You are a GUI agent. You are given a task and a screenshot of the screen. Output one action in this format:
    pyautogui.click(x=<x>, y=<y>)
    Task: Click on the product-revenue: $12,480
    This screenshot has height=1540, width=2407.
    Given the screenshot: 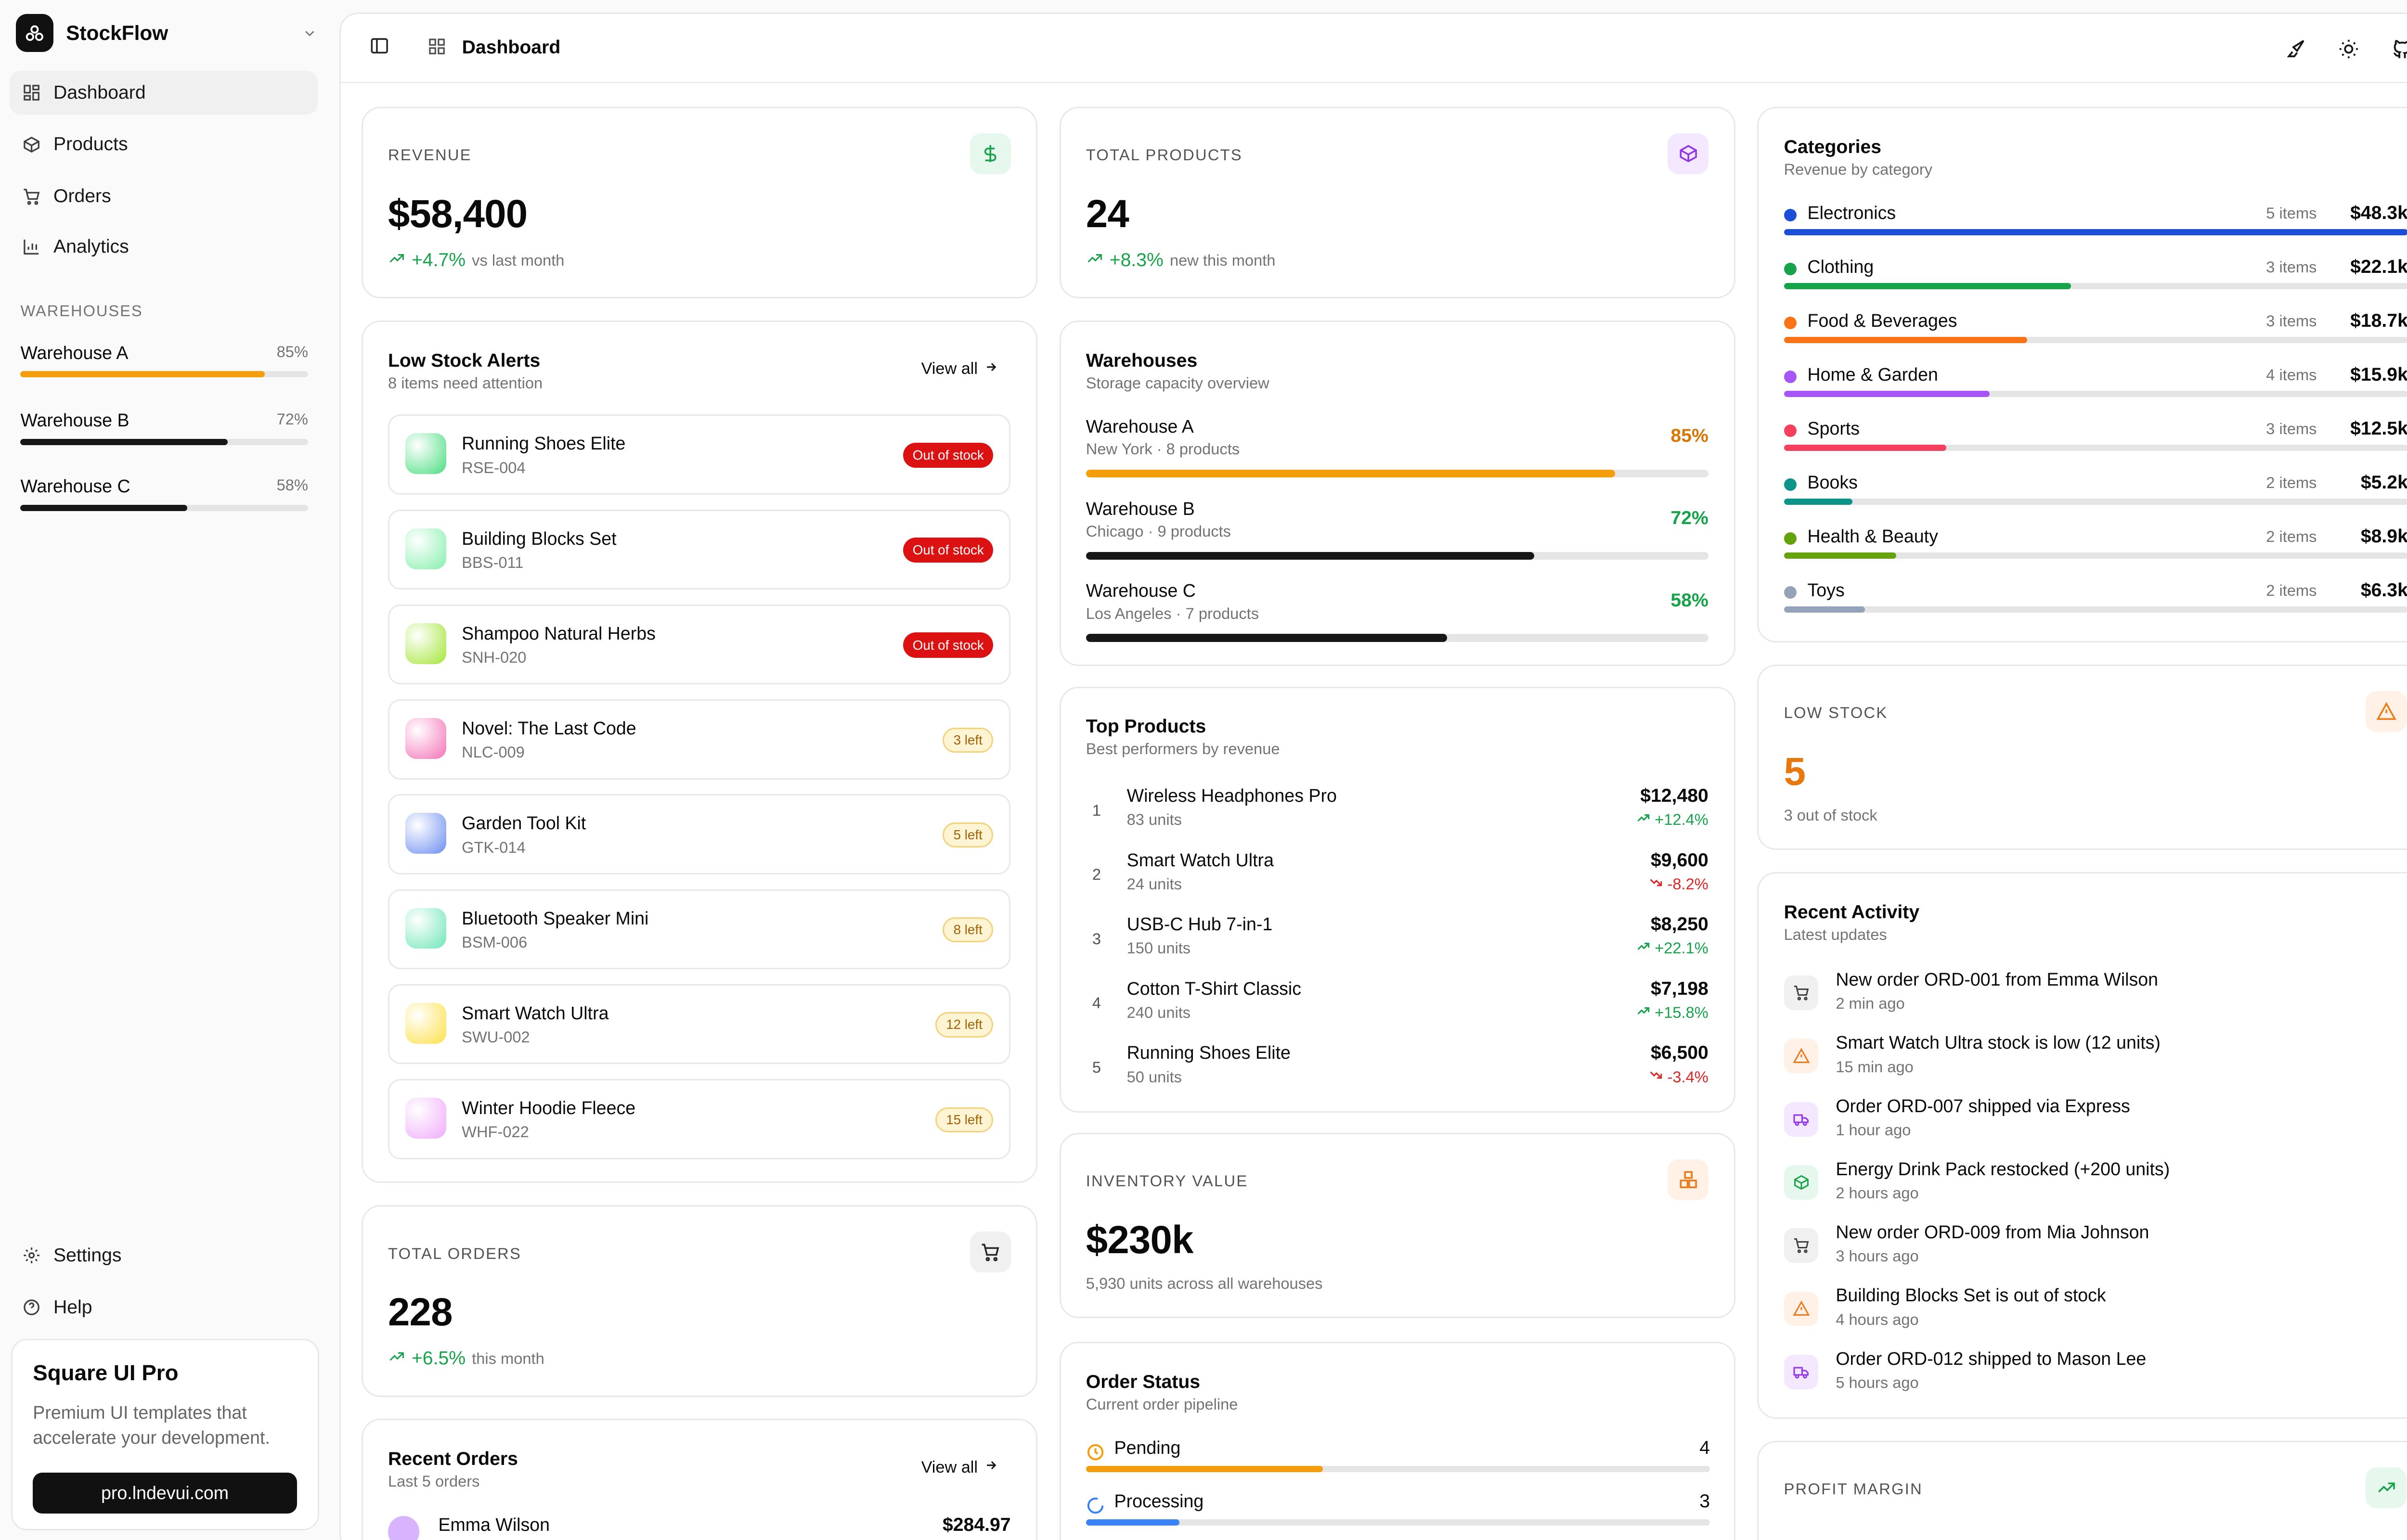 What is the action you would take?
    pyautogui.click(x=1674, y=796)
    